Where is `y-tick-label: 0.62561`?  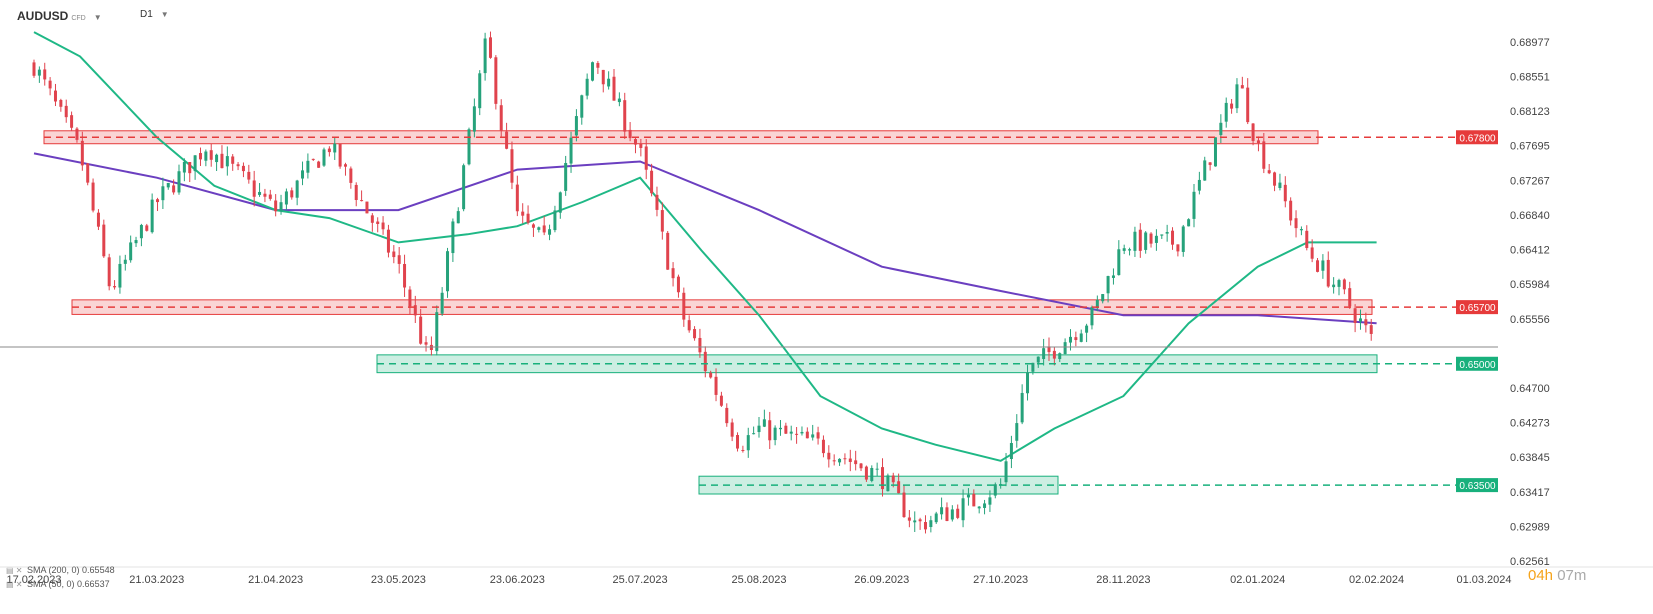 y-tick-label: 0.62561 is located at coordinates (1530, 562).